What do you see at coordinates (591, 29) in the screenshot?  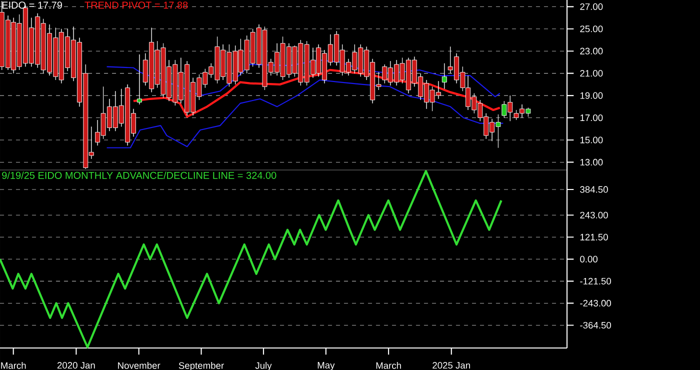 I see `y-tick-label: 25.00` at bounding box center [591, 29].